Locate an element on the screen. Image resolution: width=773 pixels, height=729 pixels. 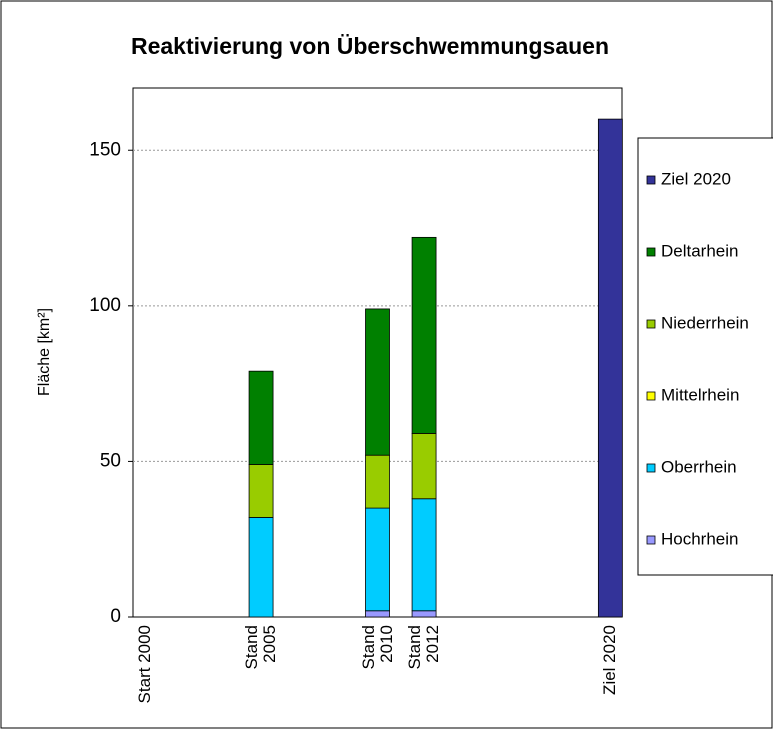
y-tick-label: 150 is located at coordinates (105, 149).